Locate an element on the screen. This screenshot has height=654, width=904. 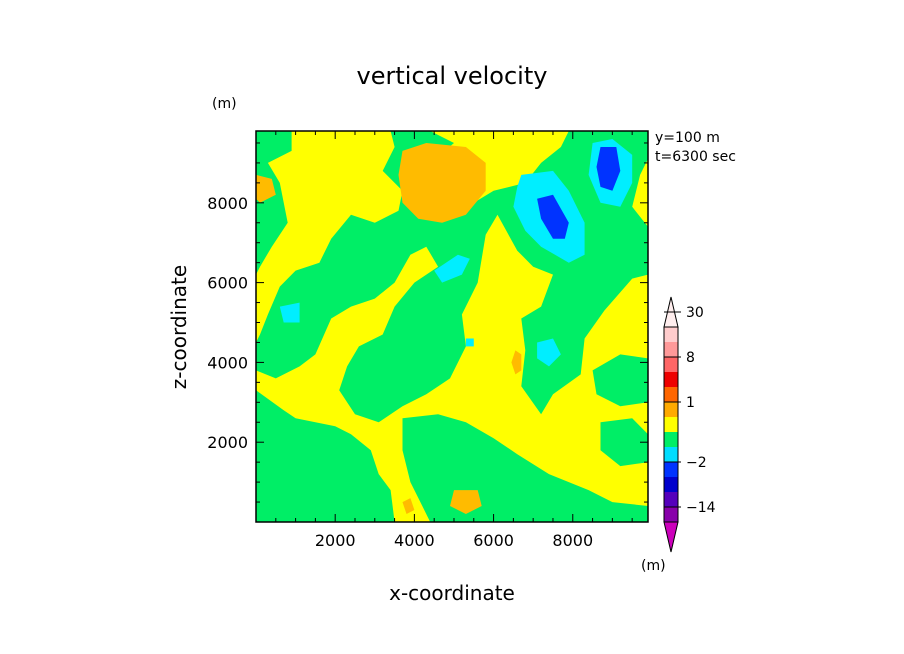
x-tick-label: 2000 is located at coordinates (335, 540).